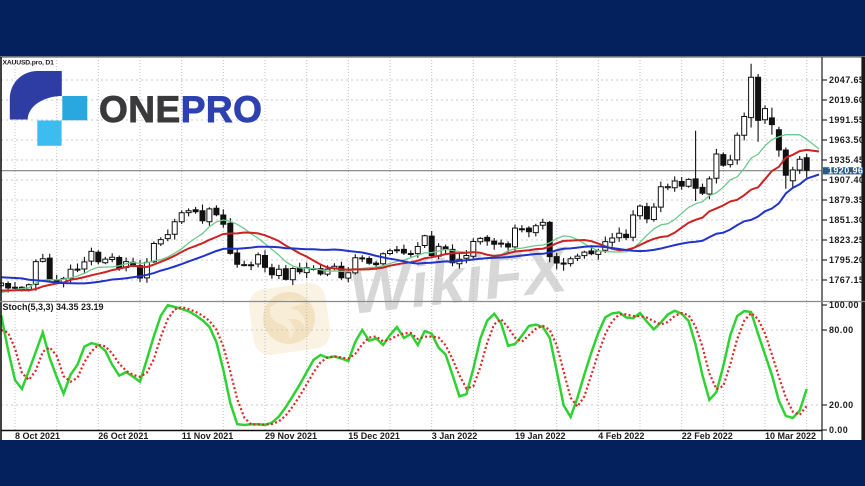 Image resolution: width=865 pixels, height=486 pixels. What do you see at coordinates (846, 200) in the screenshot?
I see `svg-text: 1879.35` at bounding box center [846, 200].